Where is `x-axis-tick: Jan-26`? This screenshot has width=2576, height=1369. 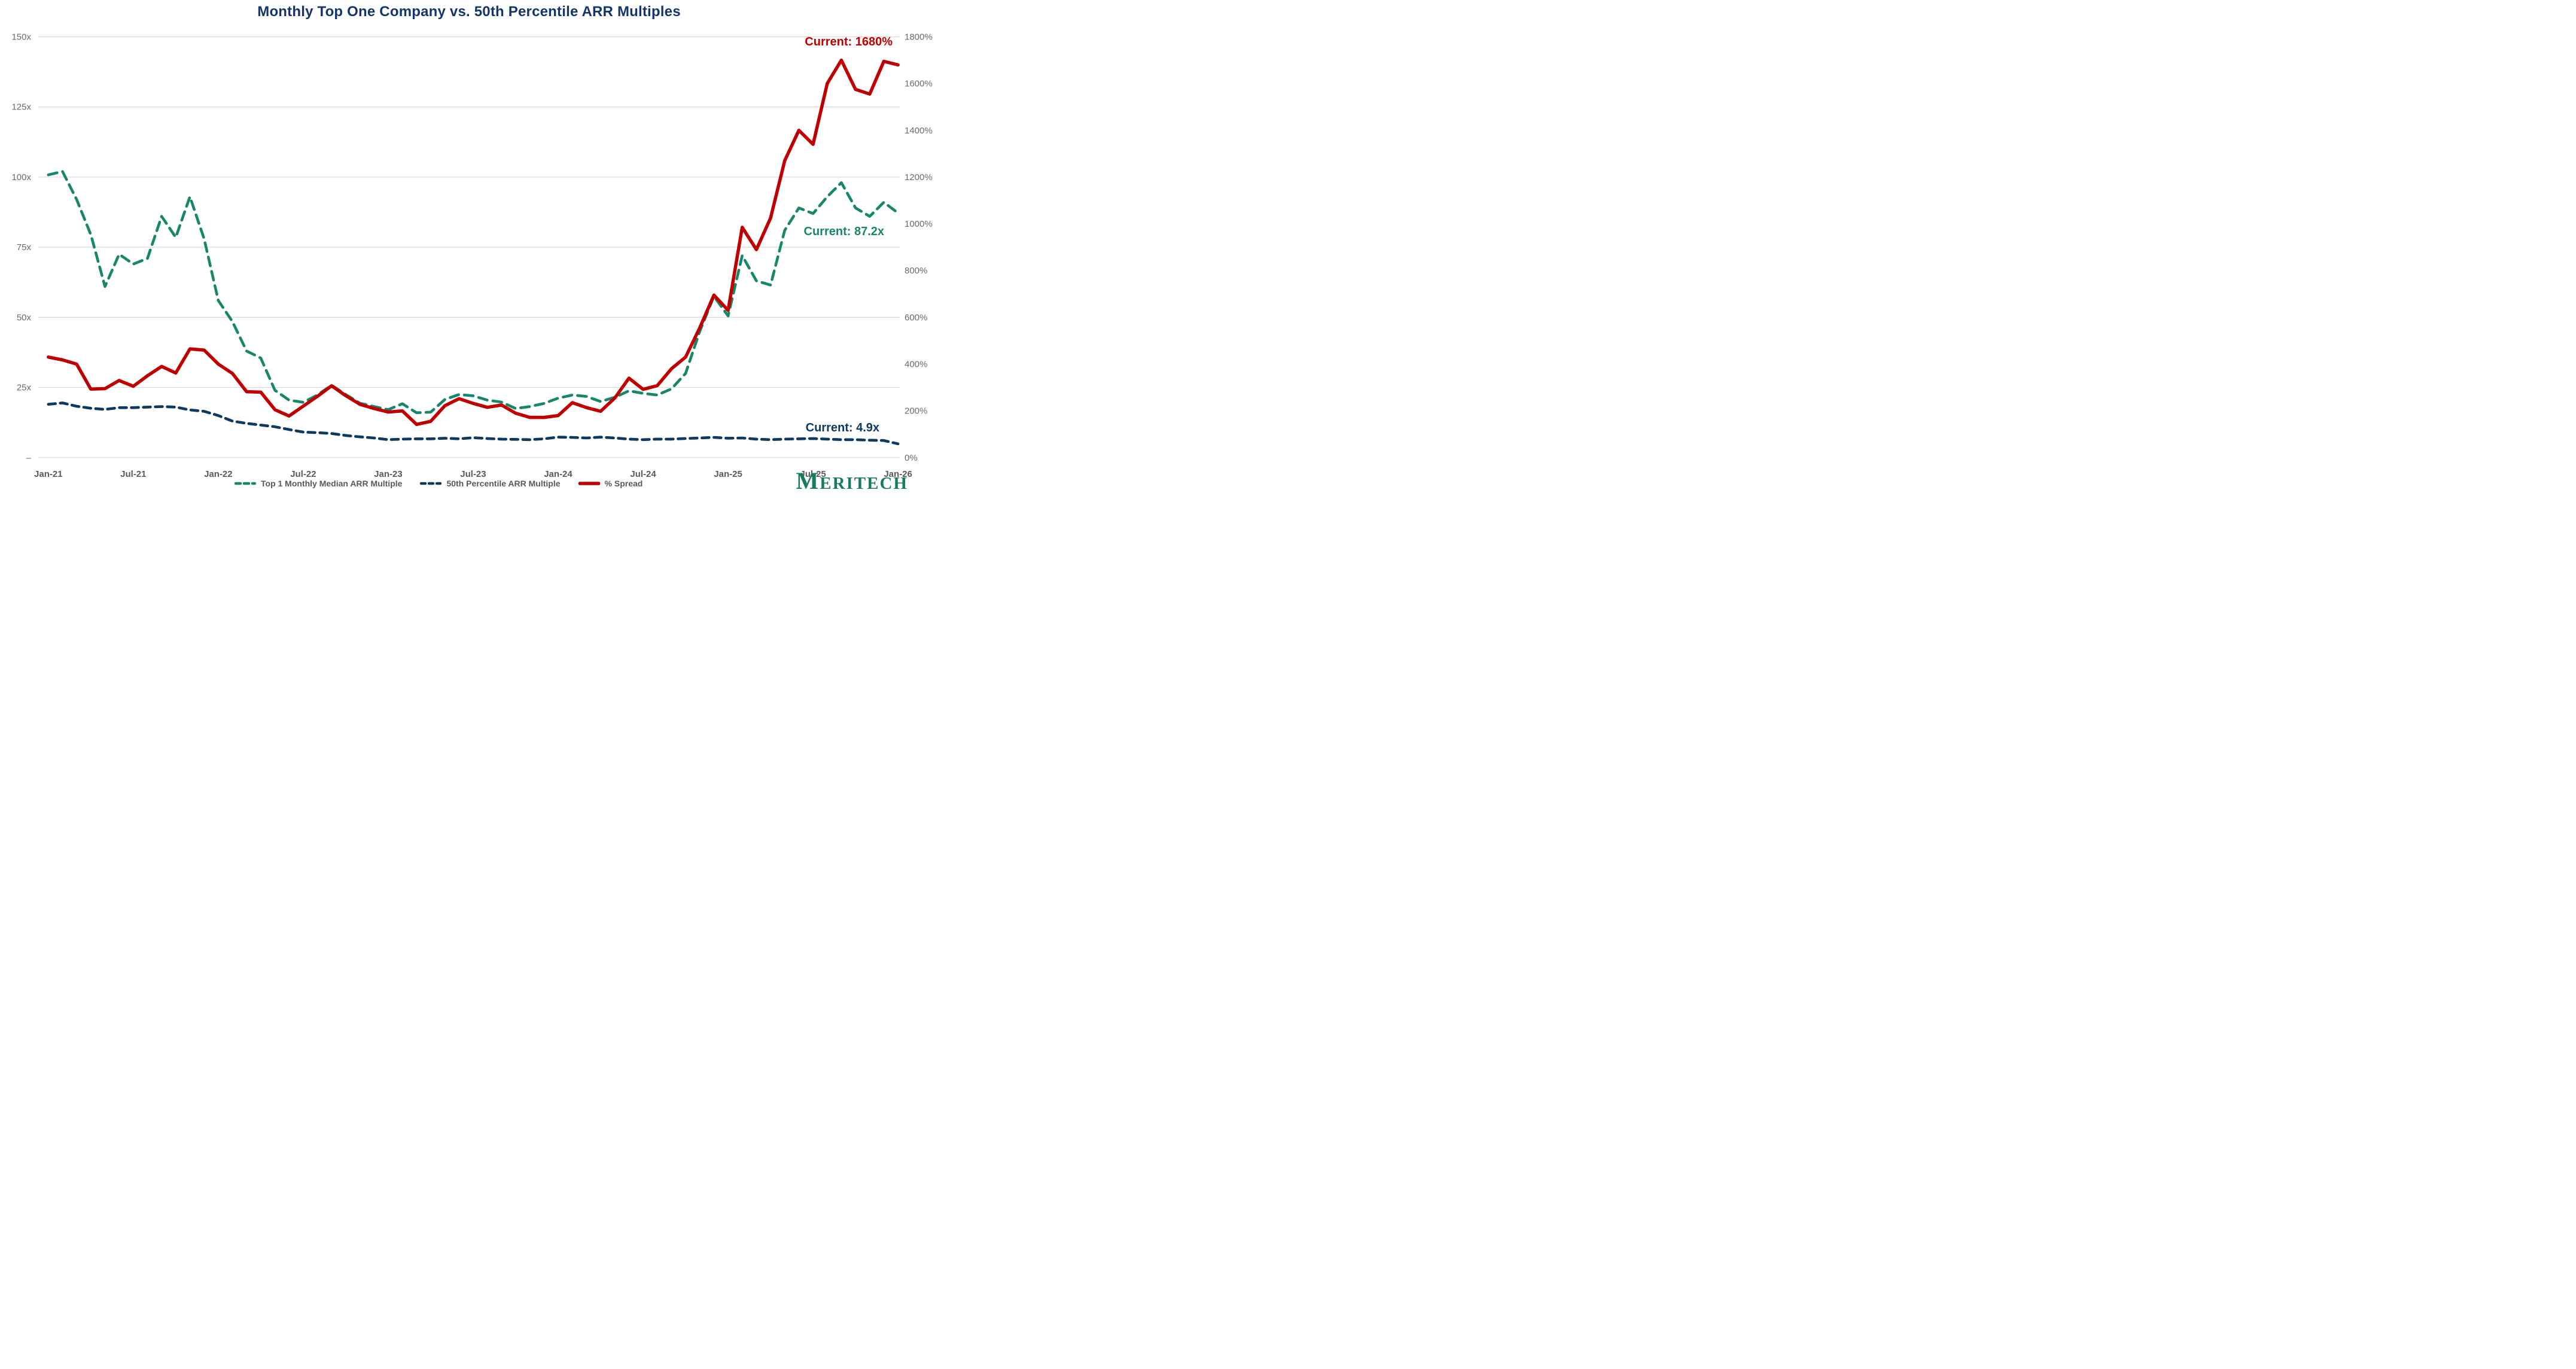 x-axis-tick: Jan-26 is located at coordinates (898, 474).